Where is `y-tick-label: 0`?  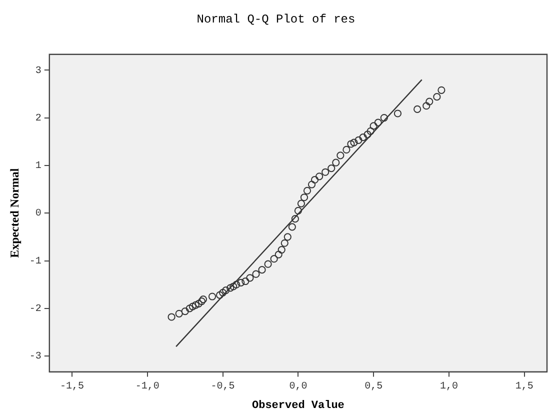 y-tick-label: 0 is located at coordinates (38, 214).